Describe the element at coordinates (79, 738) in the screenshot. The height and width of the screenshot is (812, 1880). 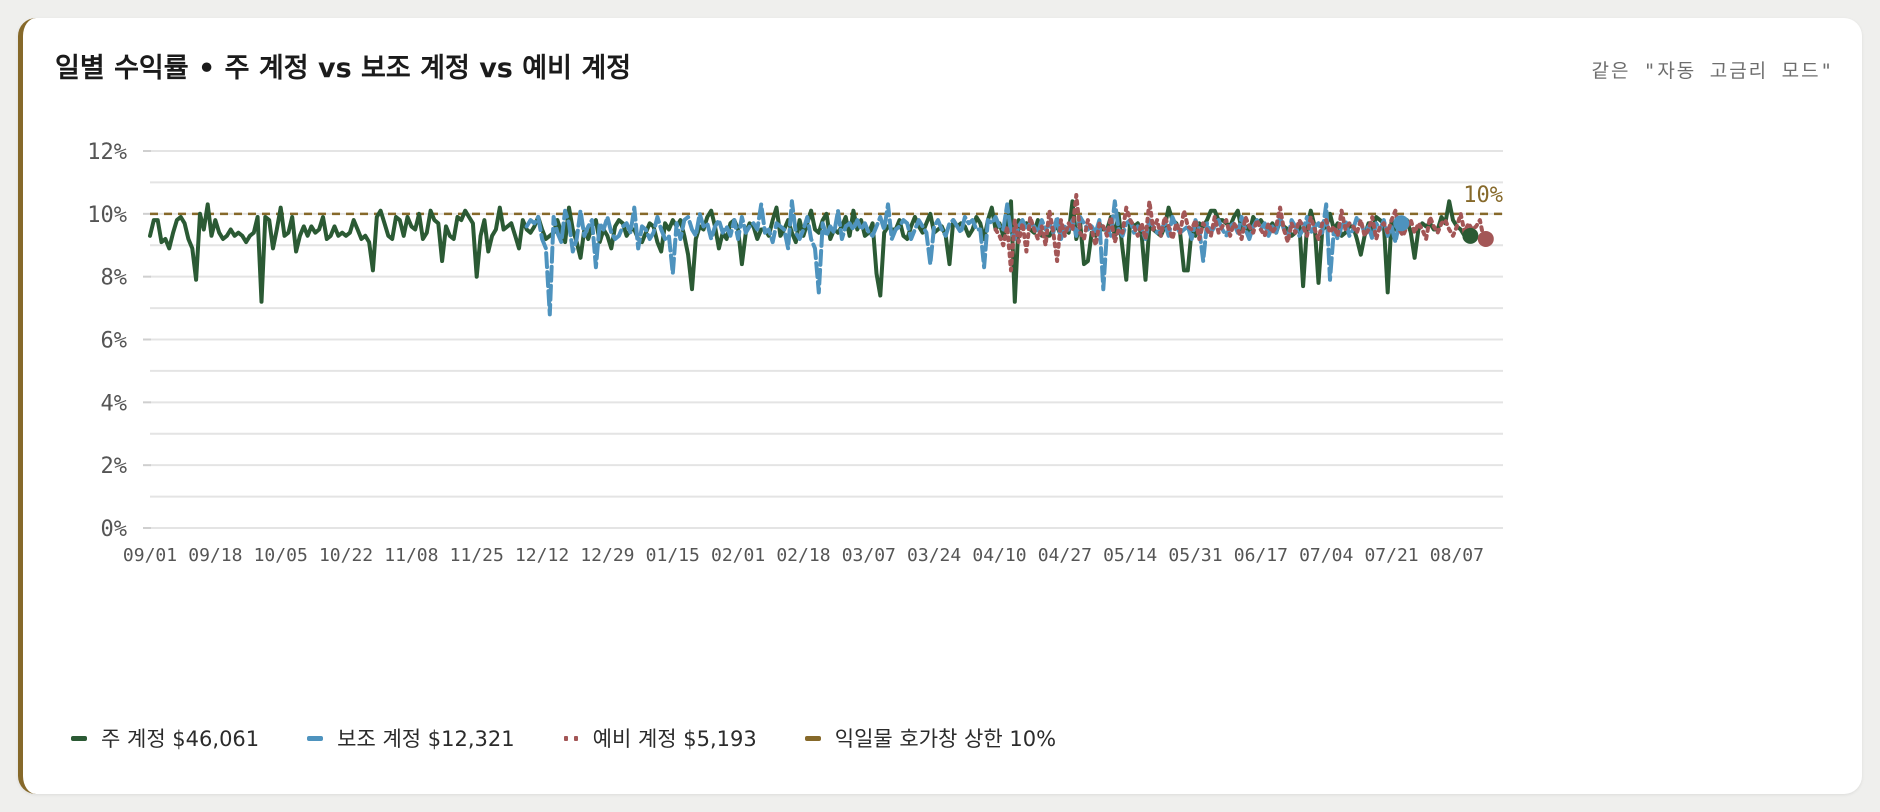
I see `legend-swatch-main` at that location.